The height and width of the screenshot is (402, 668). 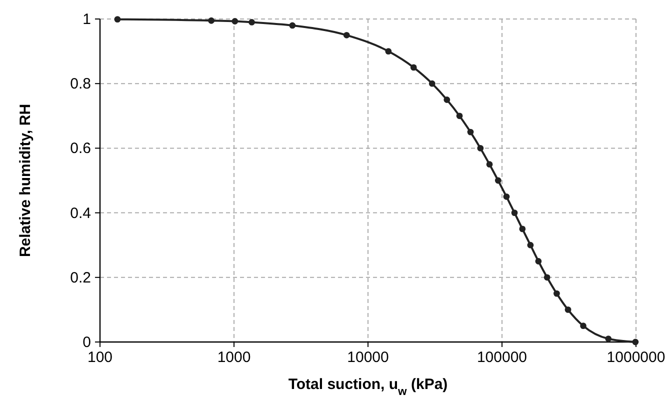 What do you see at coordinates (234, 357) in the screenshot?
I see `x-tick-label: 1000` at bounding box center [234, 357].